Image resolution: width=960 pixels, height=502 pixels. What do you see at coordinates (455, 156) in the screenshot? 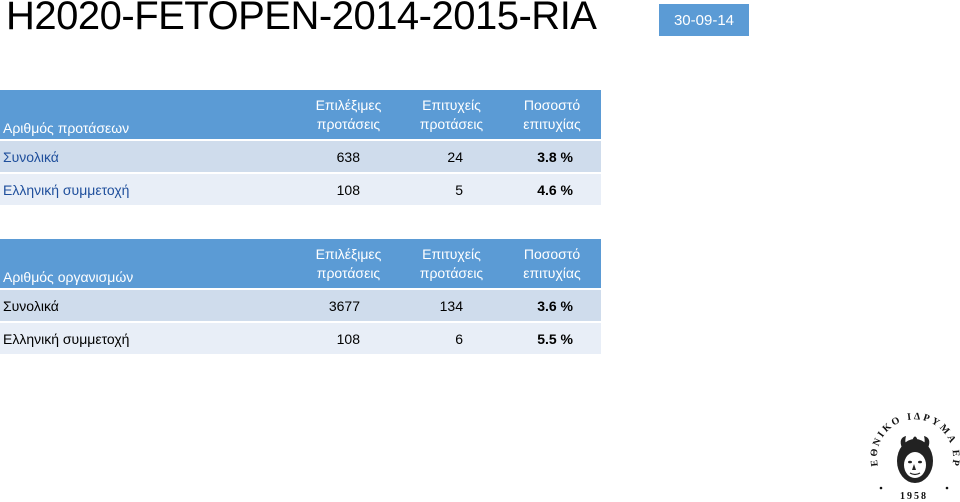
I see `successful-value: 24` at bounding box center [455, 156].